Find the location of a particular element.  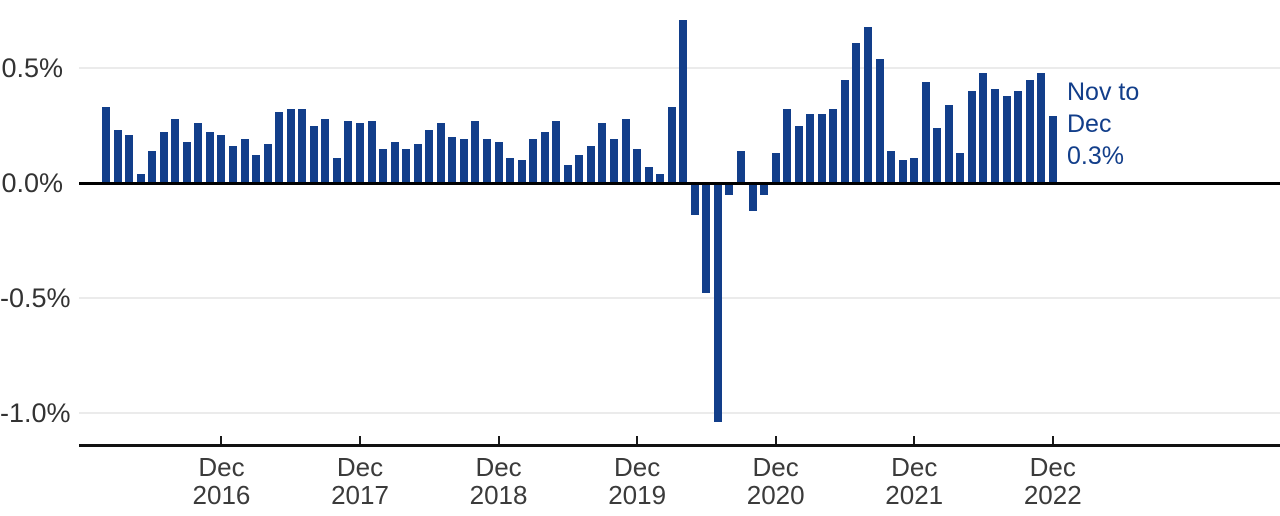

x-axis-label-year: 2019 is located at coordinates (637, 495).